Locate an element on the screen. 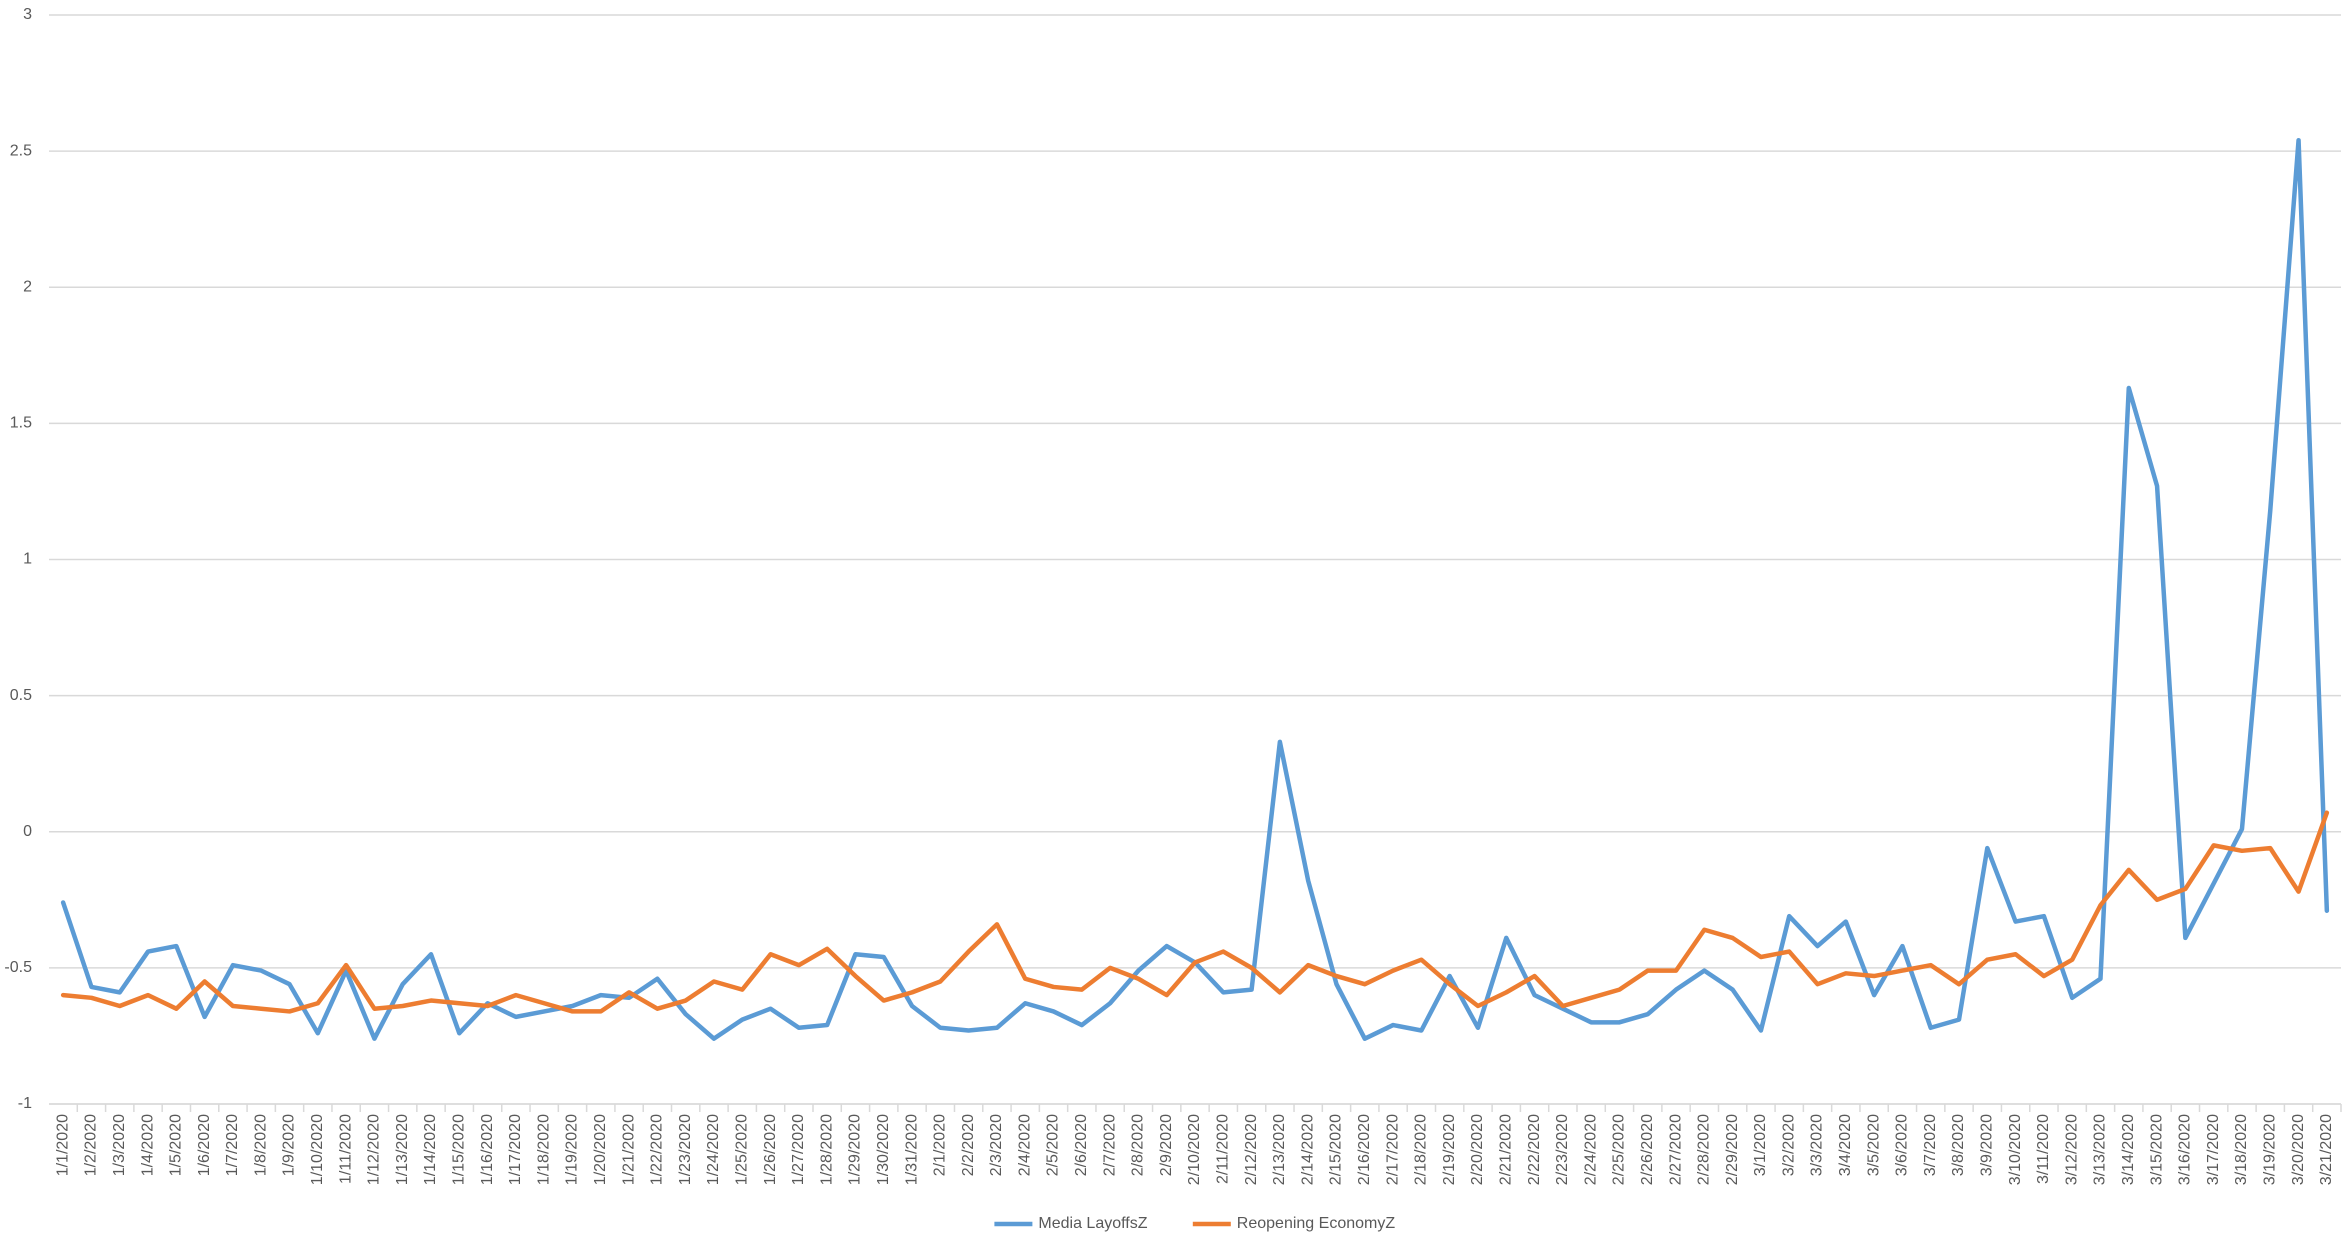  x-tick-label: 3/15/2020 is located at coordinates (2156, 1149).